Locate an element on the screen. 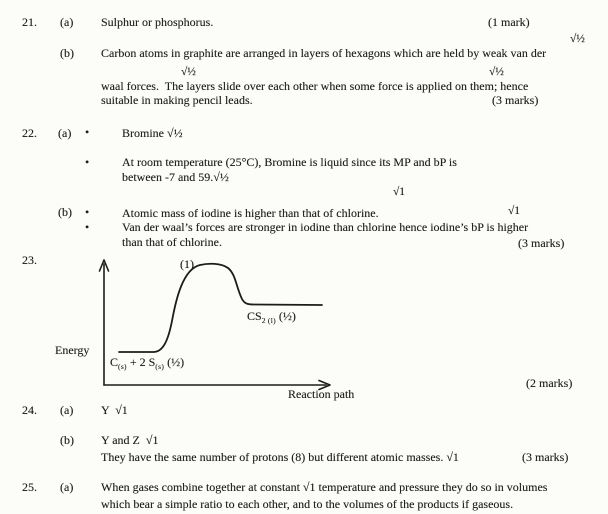  energy-profile-curve is located at coordinates (220, 307).